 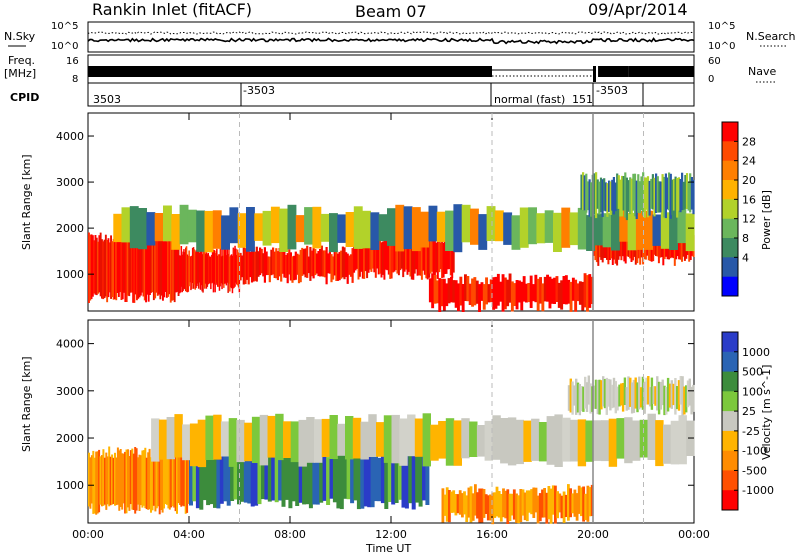 What do you see at coordinates (762, 71) in the screenshot?
I see `nave-label: Nave` at bounding box center [762, 71].